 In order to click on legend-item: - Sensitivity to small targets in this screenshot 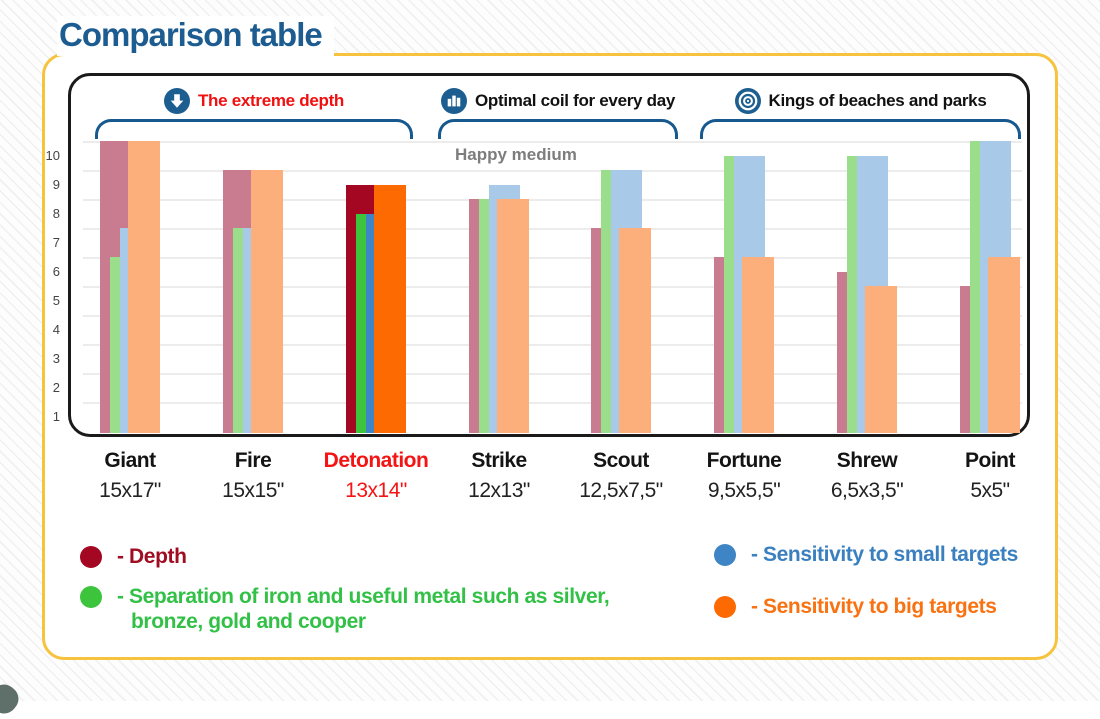, I will do `click(866, 555)`.